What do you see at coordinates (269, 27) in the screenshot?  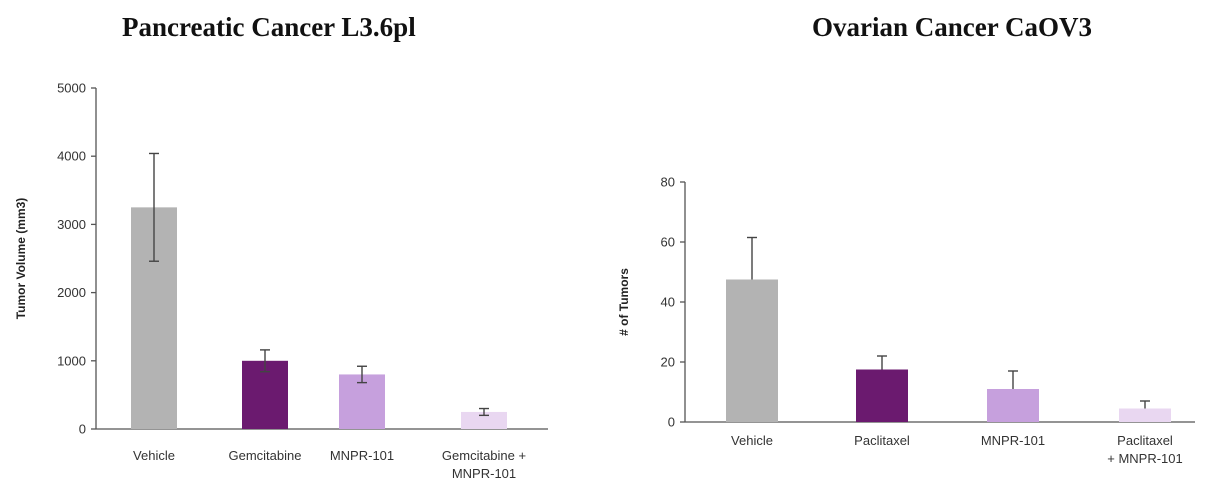 I see `chart-title-pancreatic: Pancreatic Cancer L3.6pl` at bounding box center [269, 27].